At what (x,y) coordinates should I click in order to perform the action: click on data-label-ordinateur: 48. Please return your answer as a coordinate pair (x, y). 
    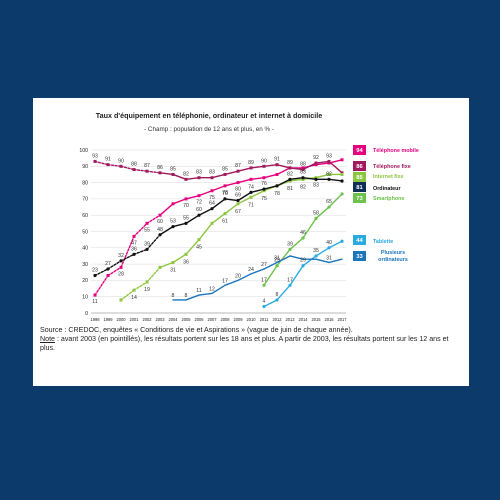
    Looking at the image, I should click on (160, 230).